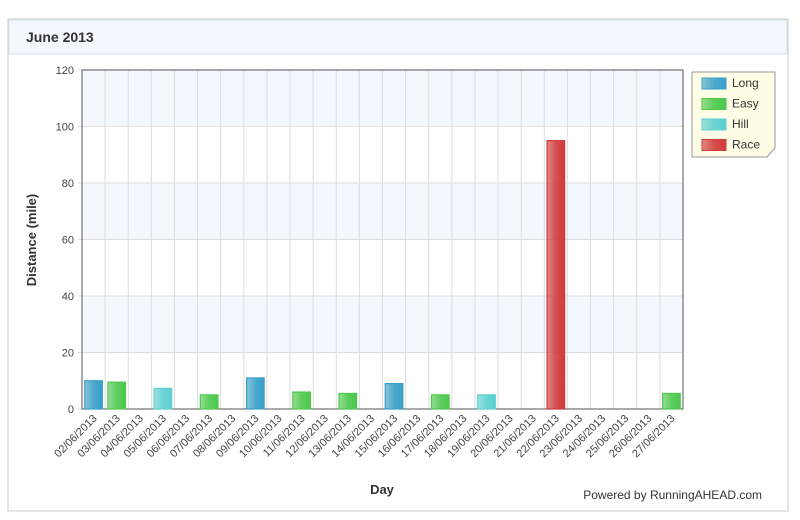  I want to click on y-tick-label: 40, so click(68, 297).